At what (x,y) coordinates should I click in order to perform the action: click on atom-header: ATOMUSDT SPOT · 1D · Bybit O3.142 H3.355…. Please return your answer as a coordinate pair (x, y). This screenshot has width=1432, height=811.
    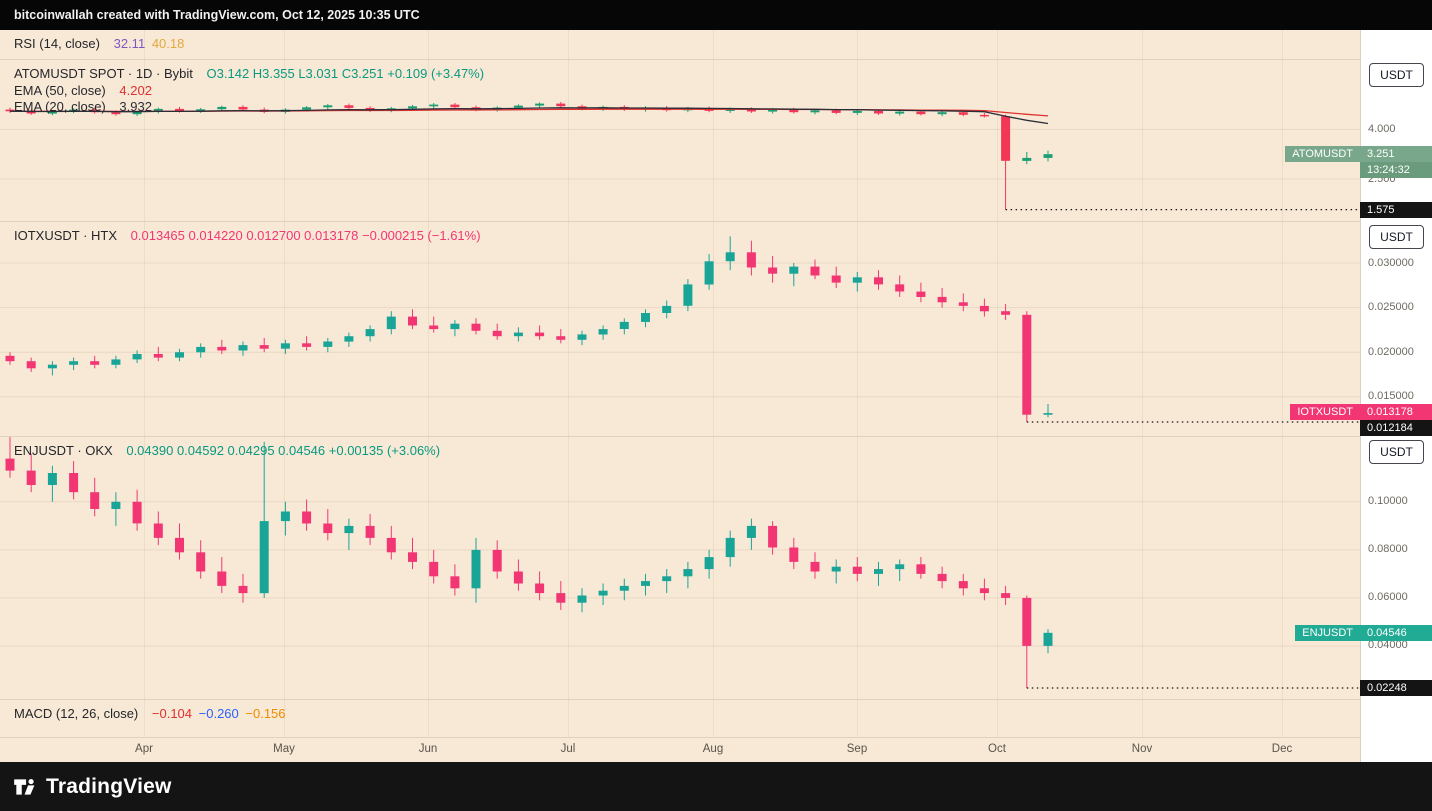
    Looking at the image, I should click on (249, 91).